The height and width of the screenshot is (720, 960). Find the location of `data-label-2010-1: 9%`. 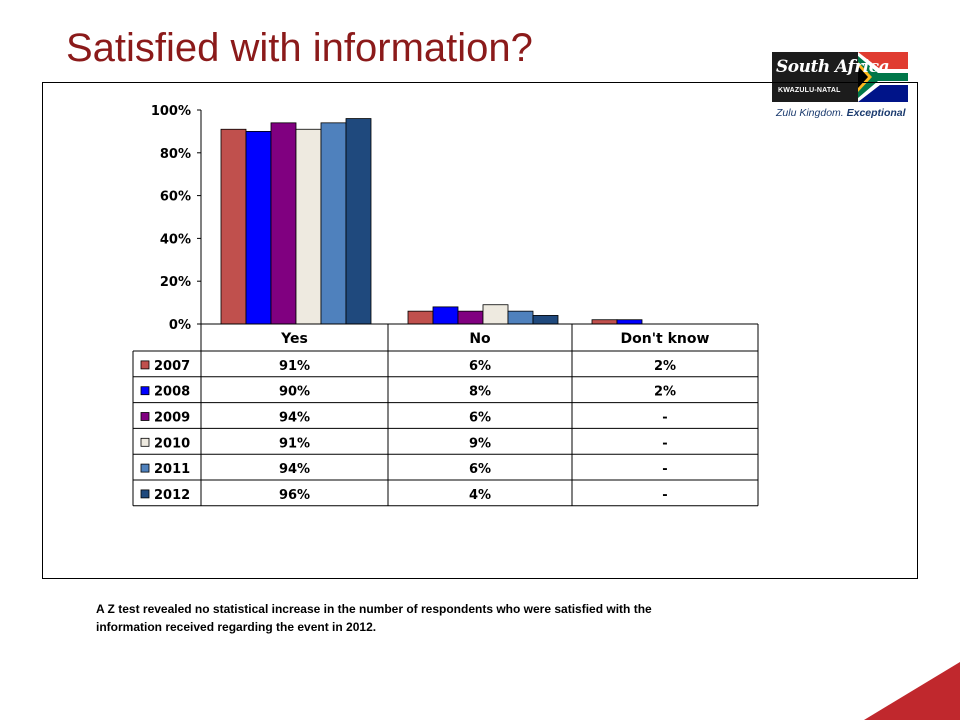

data-label-2010-1: 9% is located at coordinates (480, 443).